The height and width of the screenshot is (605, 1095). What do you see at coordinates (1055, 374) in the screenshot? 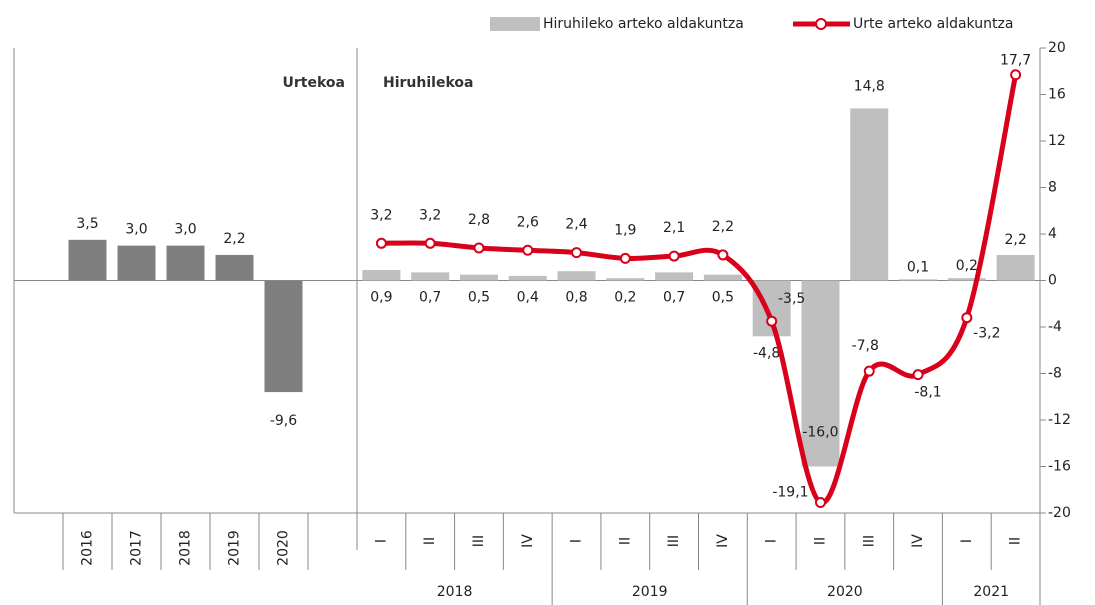
I see `y-tick-label: -8` at bounding box center [1055, 374].